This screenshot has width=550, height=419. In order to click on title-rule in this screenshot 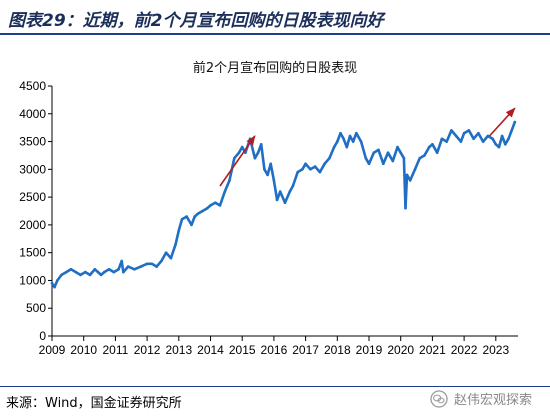, I will do `click(275, 34)`.